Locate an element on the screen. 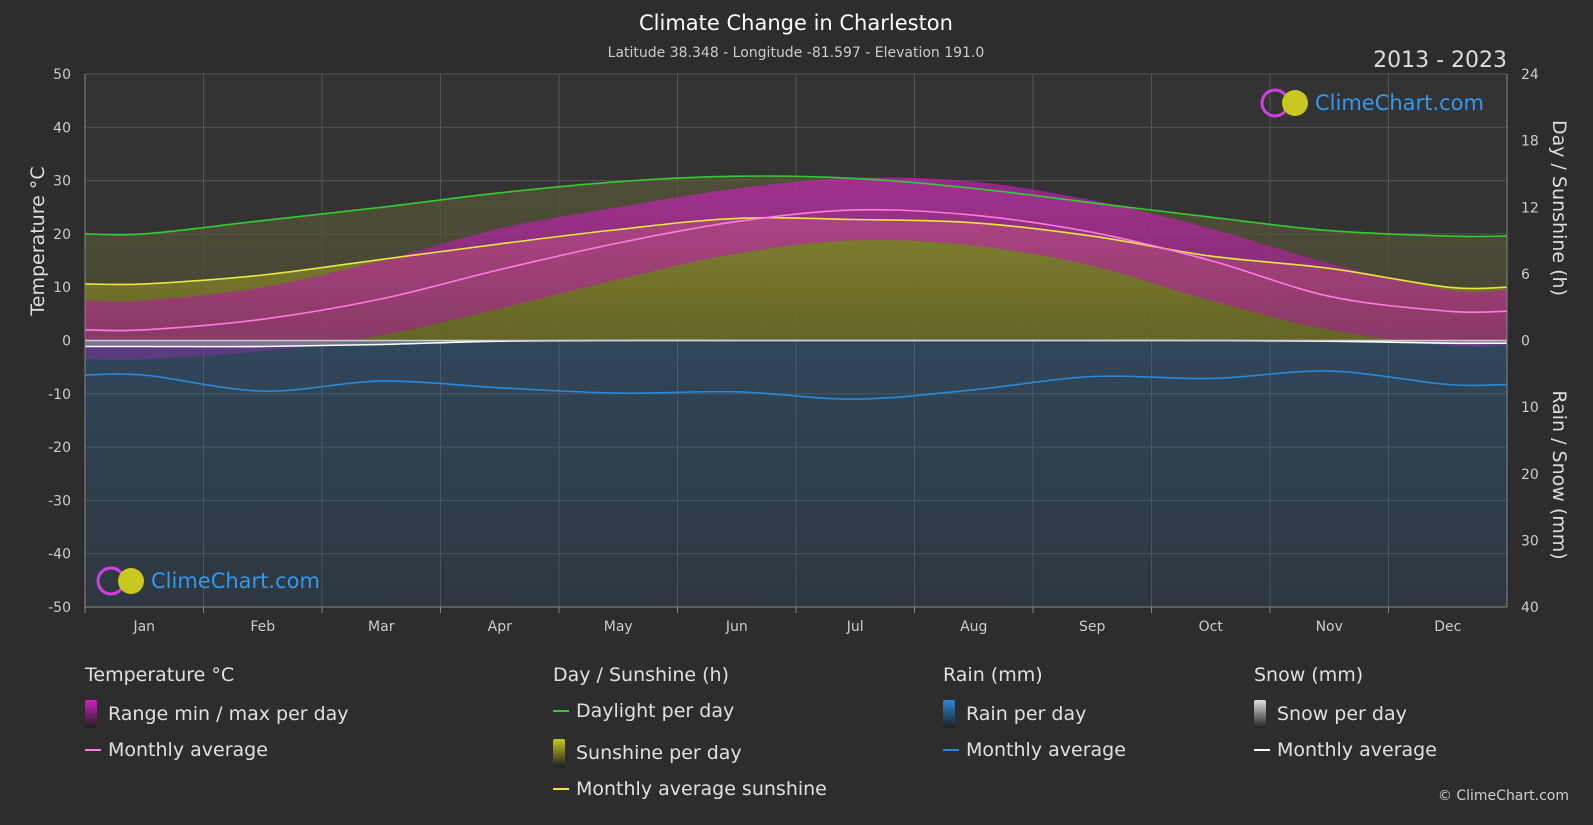 This screenshot has width=1593, height=825. legend-item: Rain per day is located at coordinates (1014, 714).